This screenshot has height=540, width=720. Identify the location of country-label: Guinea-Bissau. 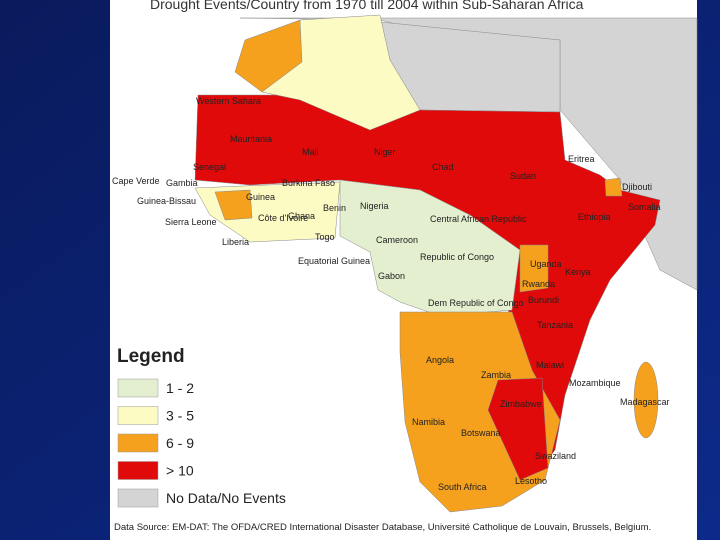
(166, 201).